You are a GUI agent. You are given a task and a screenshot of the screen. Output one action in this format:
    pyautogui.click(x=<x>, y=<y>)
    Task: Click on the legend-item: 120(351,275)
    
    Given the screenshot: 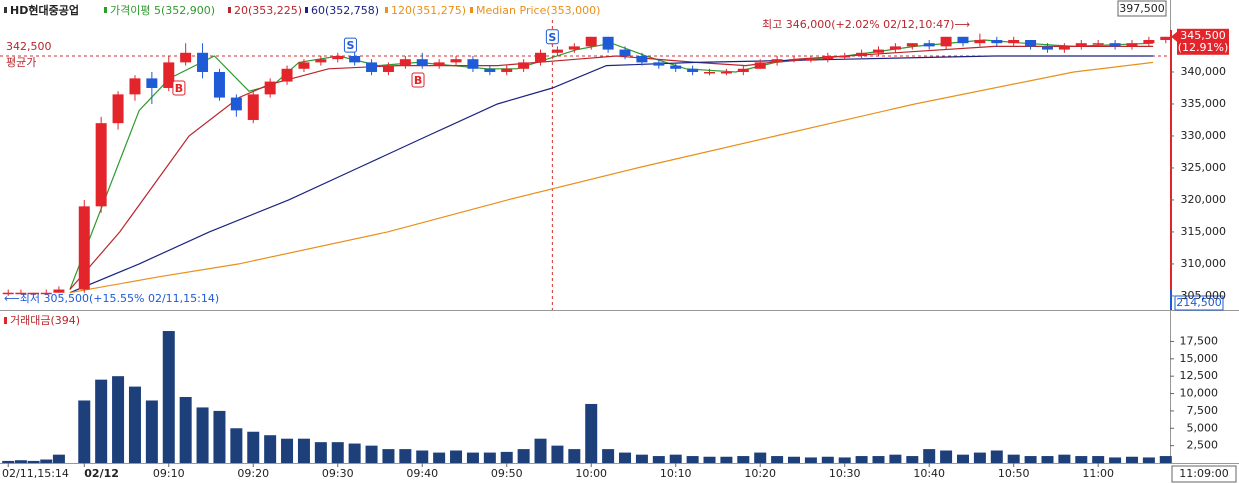 What is the action you would take?
    pyautogui.click(x=428, y=10)
    